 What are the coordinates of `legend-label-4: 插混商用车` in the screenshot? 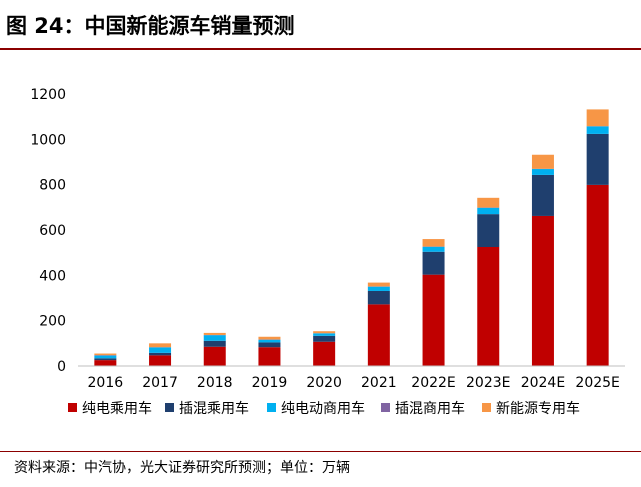 It's located at (430, 408).